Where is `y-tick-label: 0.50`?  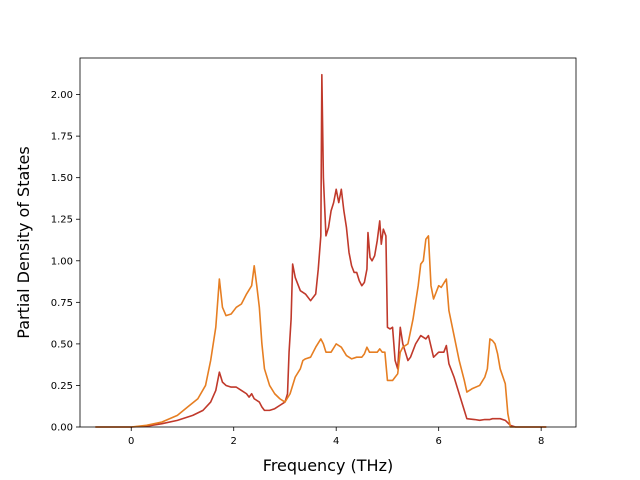 y-tick-label: 0.50 is located at coordinates (62, 344).